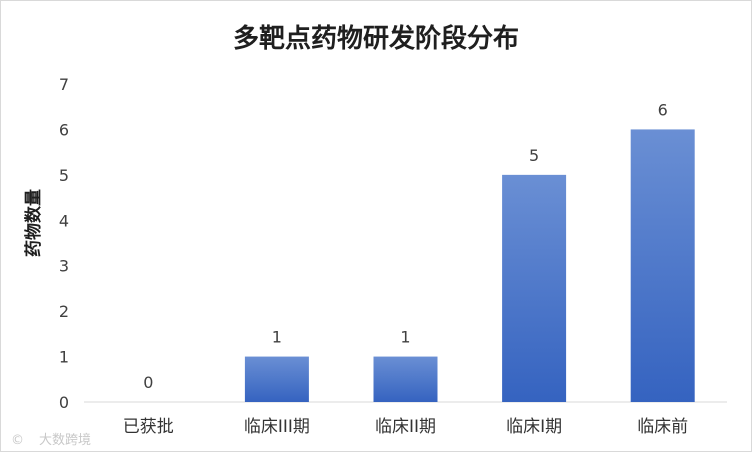 The image size is (752, 452). What do you see at coordinates (64, 357) in the screenshot?
I see `y-tick-label: 1` at bounding box center [64, 357].